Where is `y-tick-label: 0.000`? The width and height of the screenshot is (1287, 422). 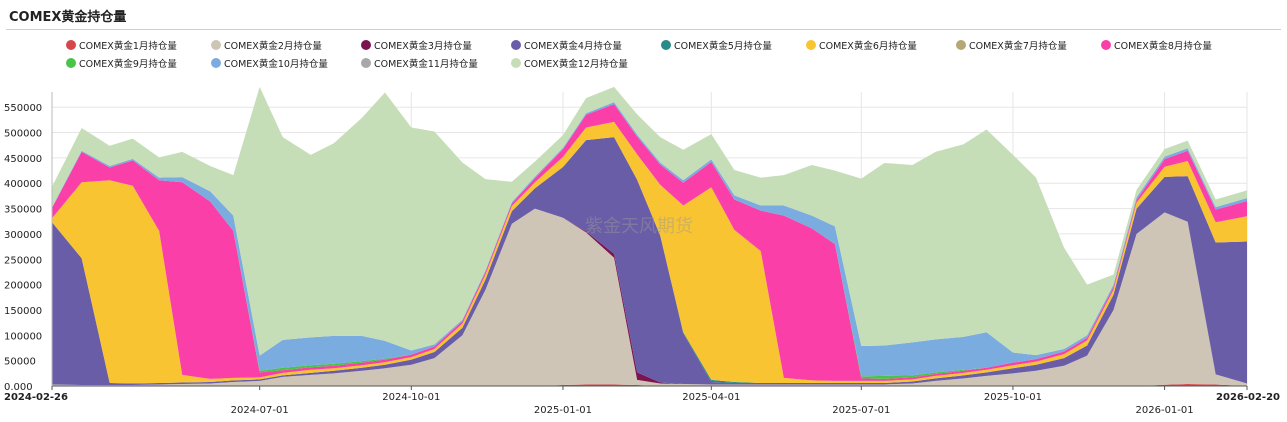 y-tick-label: 0.000 is located at coordinates (18, 387).